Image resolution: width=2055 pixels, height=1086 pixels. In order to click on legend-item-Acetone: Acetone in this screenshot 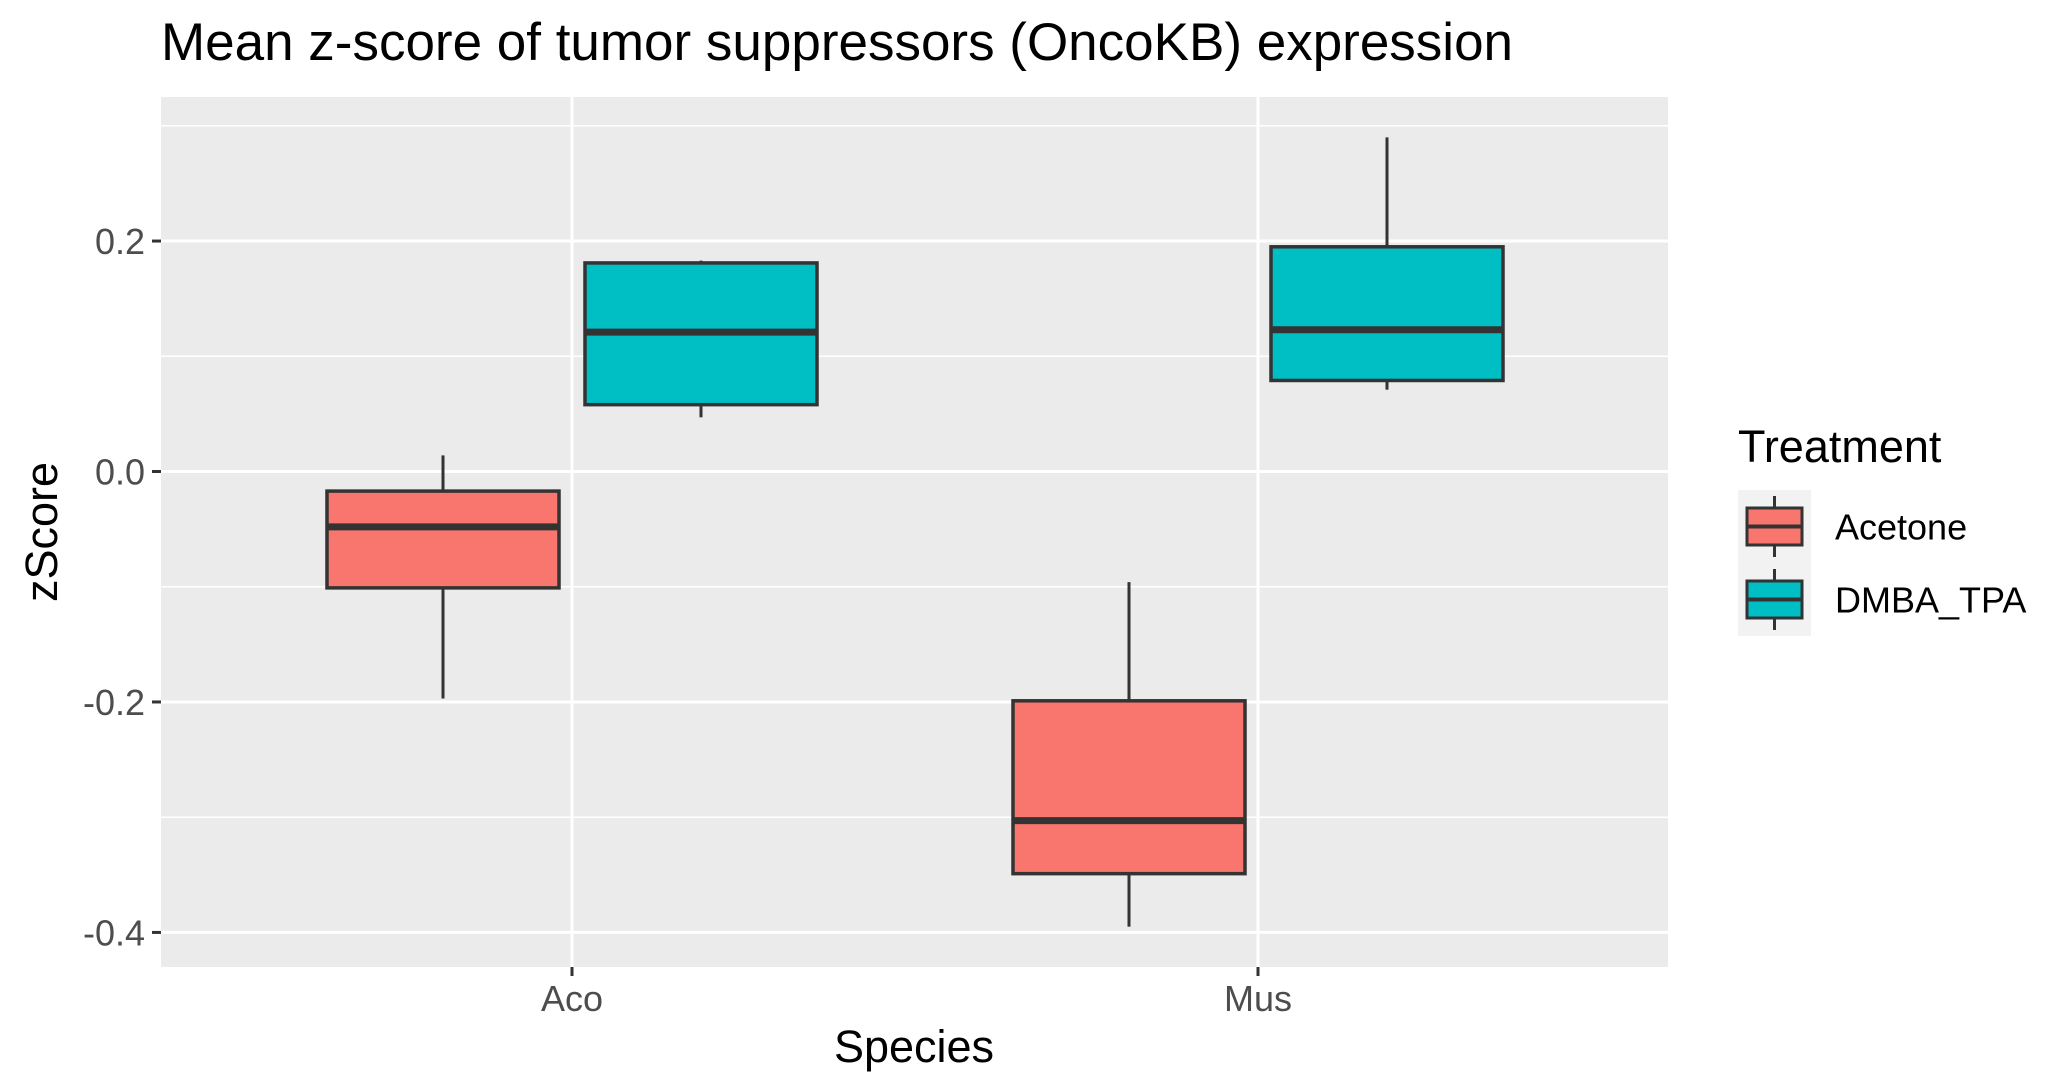, I will do `click(1852, 526)`.